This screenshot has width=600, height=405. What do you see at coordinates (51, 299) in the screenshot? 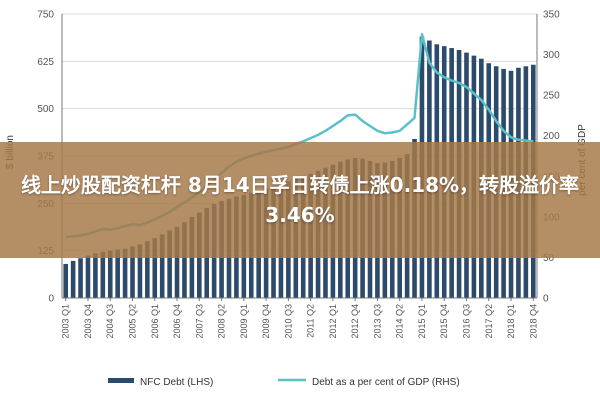
I see `left-tick-label: 0` at bounding box center [51, 299].